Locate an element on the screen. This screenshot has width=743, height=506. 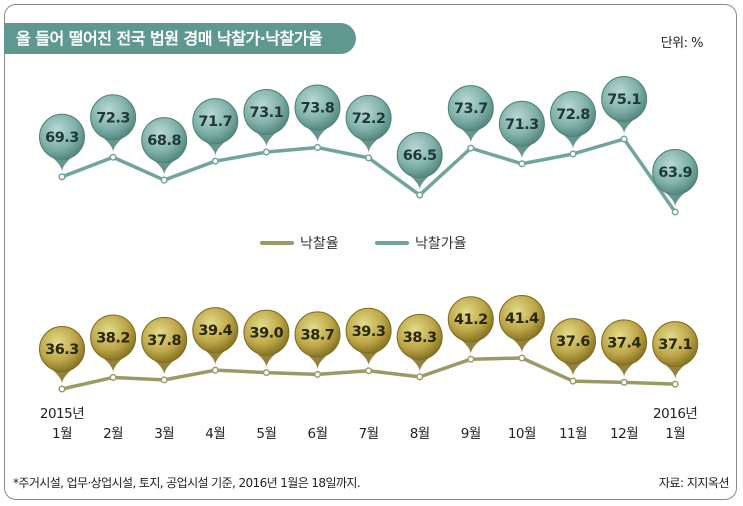
data-label-rate: 71.3 is located at coordinates (522, 125).